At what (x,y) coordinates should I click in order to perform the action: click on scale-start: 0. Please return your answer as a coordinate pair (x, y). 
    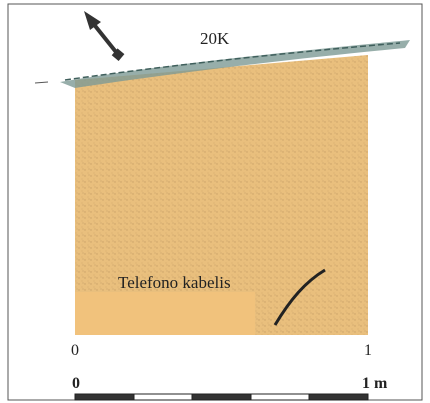
    Looking at the image, I should click on (76, 383).